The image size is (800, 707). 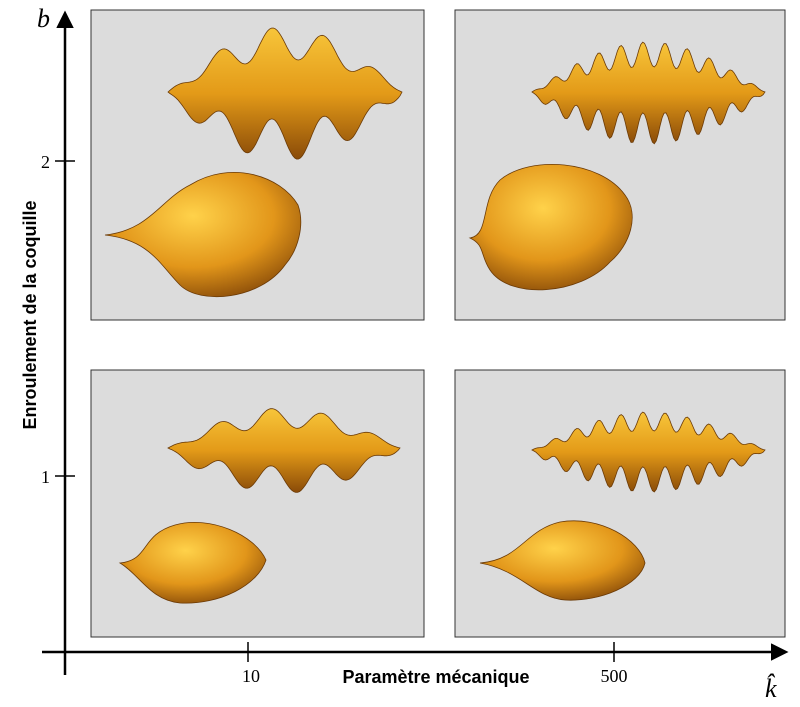 I want to click on y-axis-symbol: b, so click(x=43, y=18).